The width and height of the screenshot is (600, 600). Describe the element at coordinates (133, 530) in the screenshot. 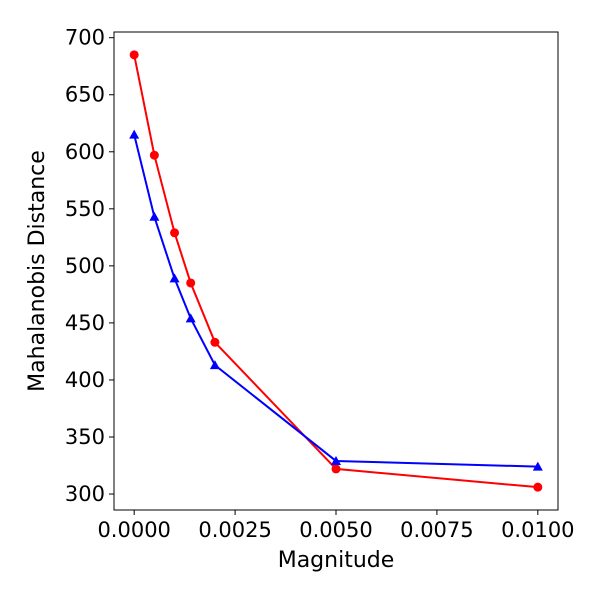

I see `x-tick-label: 0.0000` at that location.